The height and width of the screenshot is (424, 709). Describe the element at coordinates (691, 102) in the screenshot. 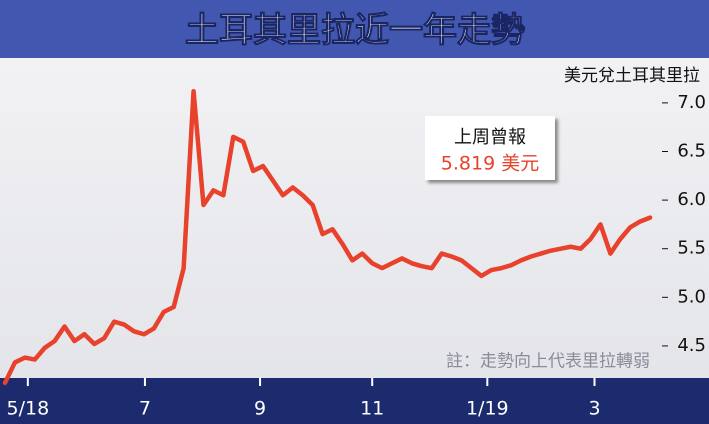

I see `y-tick-label: 7.0` at that location.